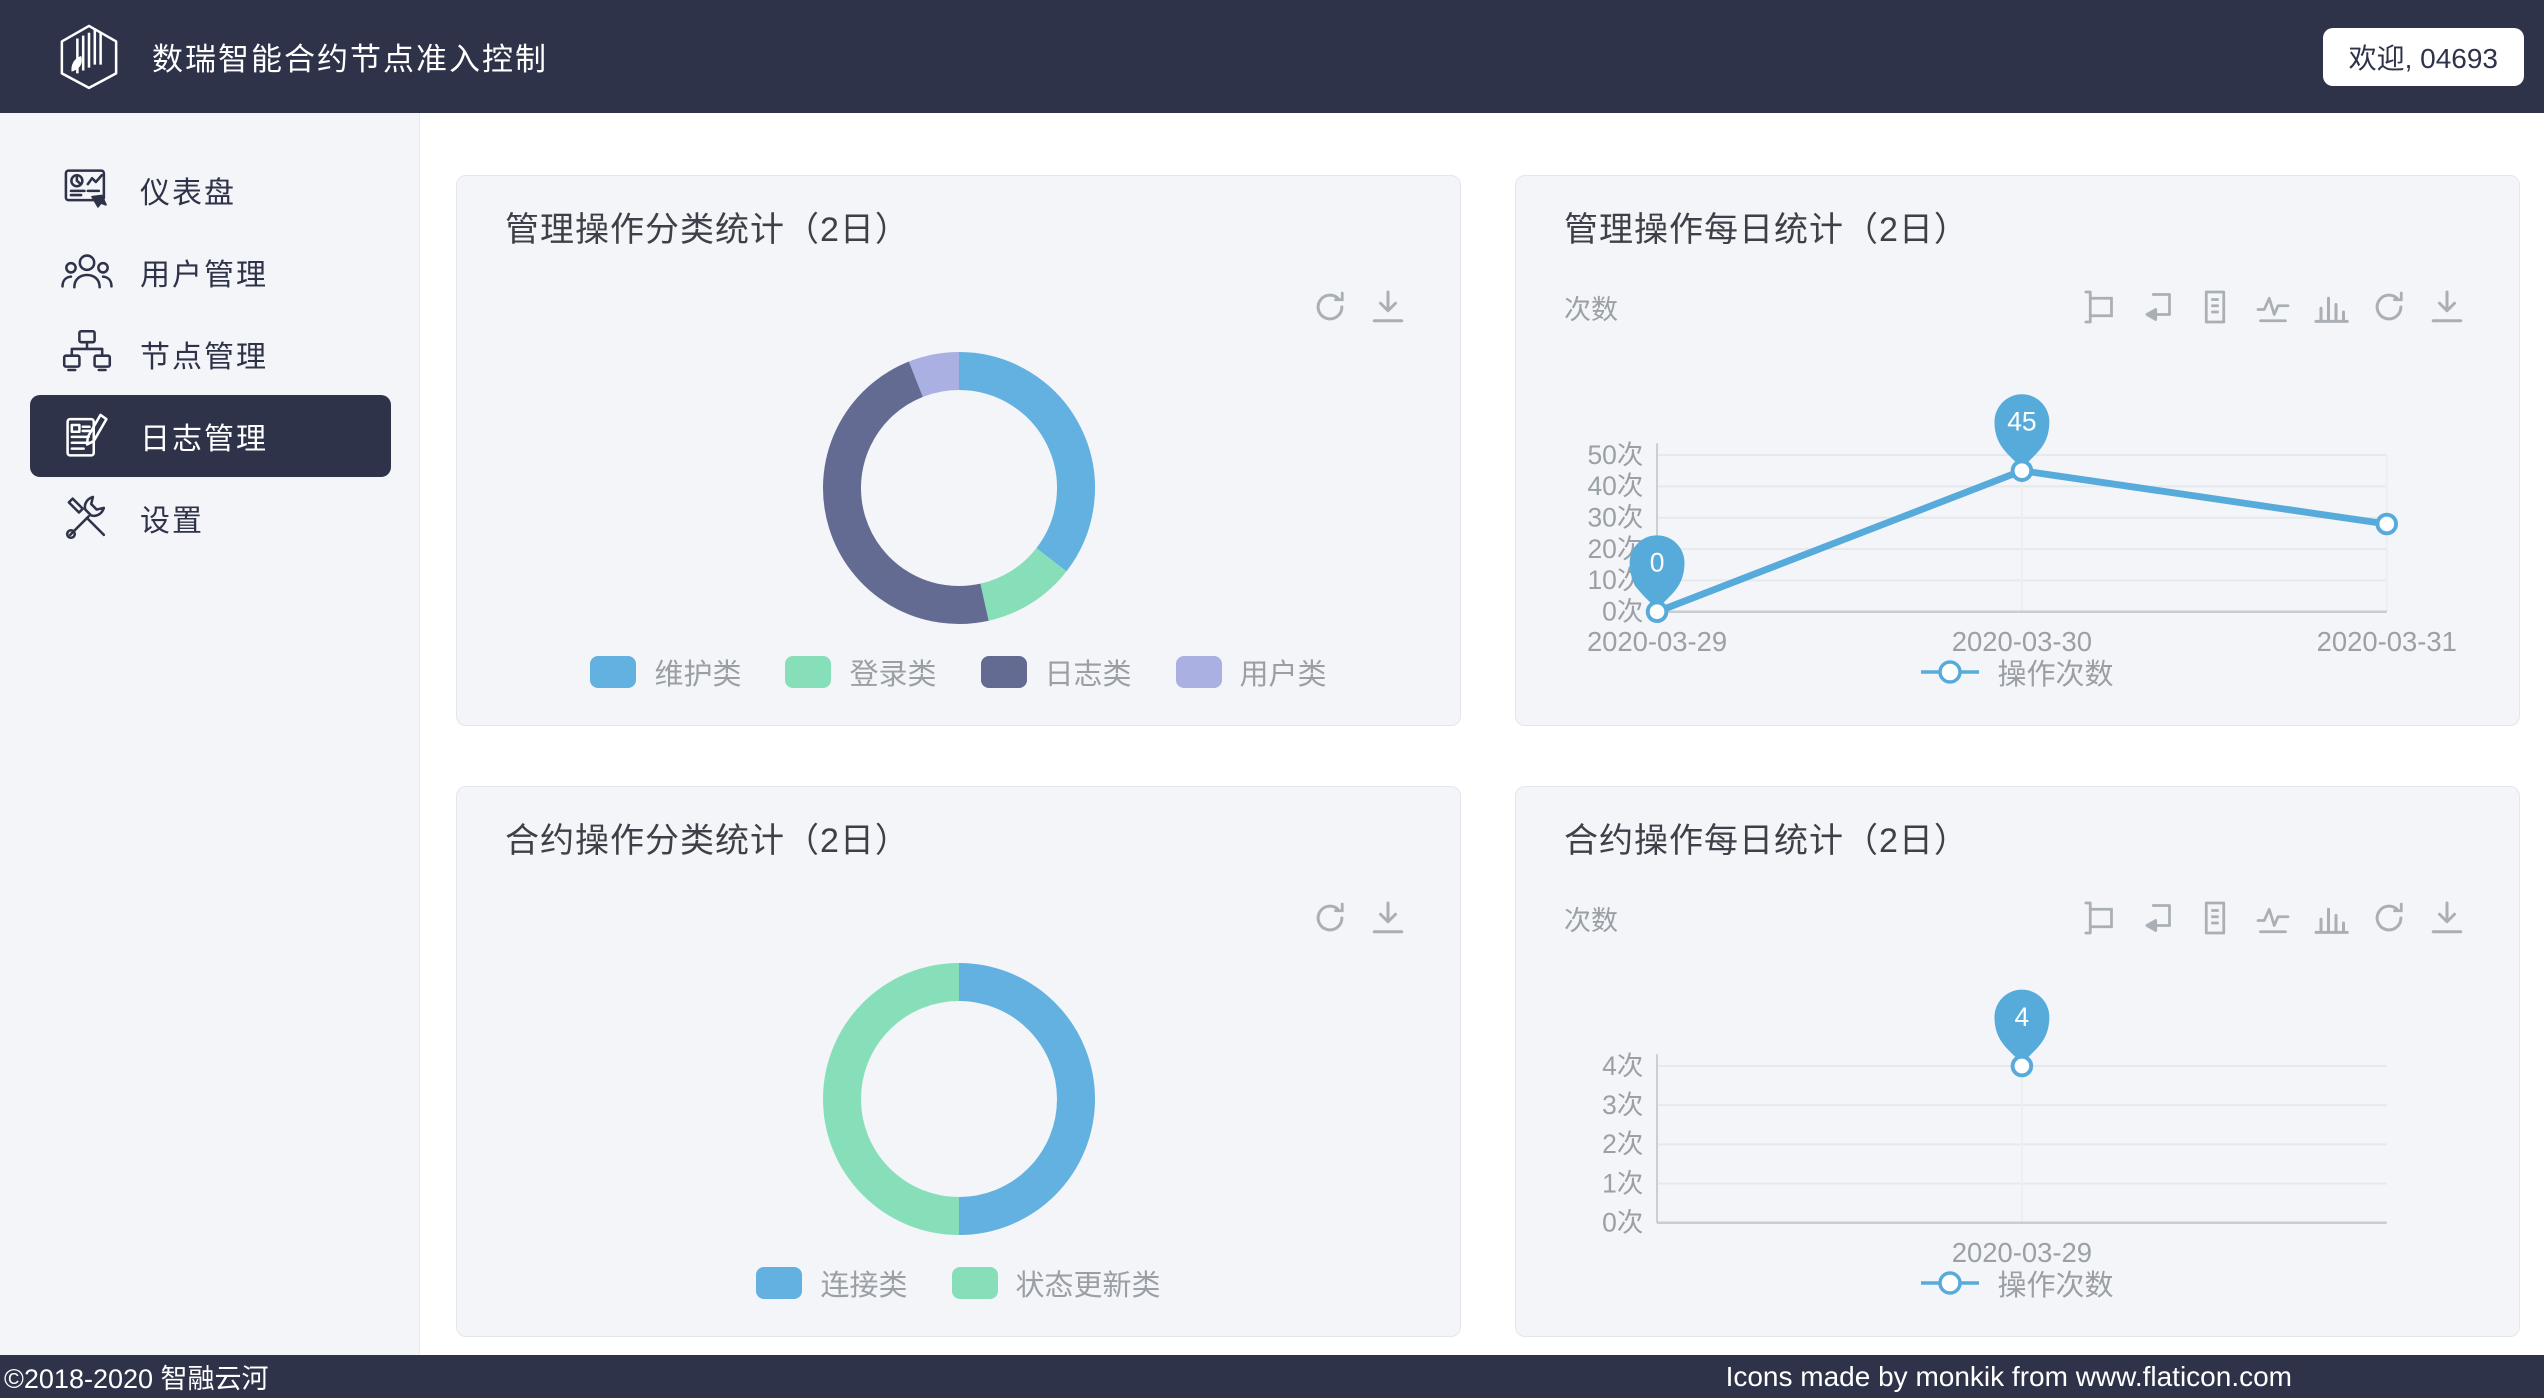 The width and height of the screenshot is (2544, 1398). What do you see at coordinates (1022, 584) in the screenshot?
I see `donut-slice-登录类` at bounding box center [1022, 584].